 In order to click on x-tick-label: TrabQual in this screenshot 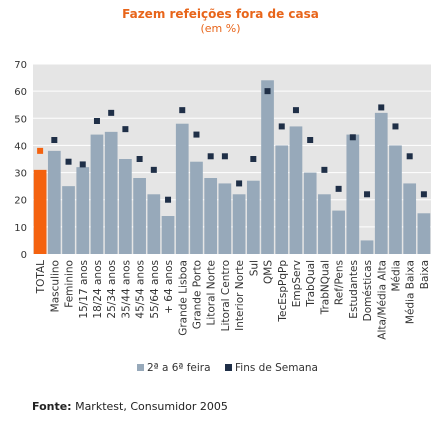, I will do `click(311, 284)`.